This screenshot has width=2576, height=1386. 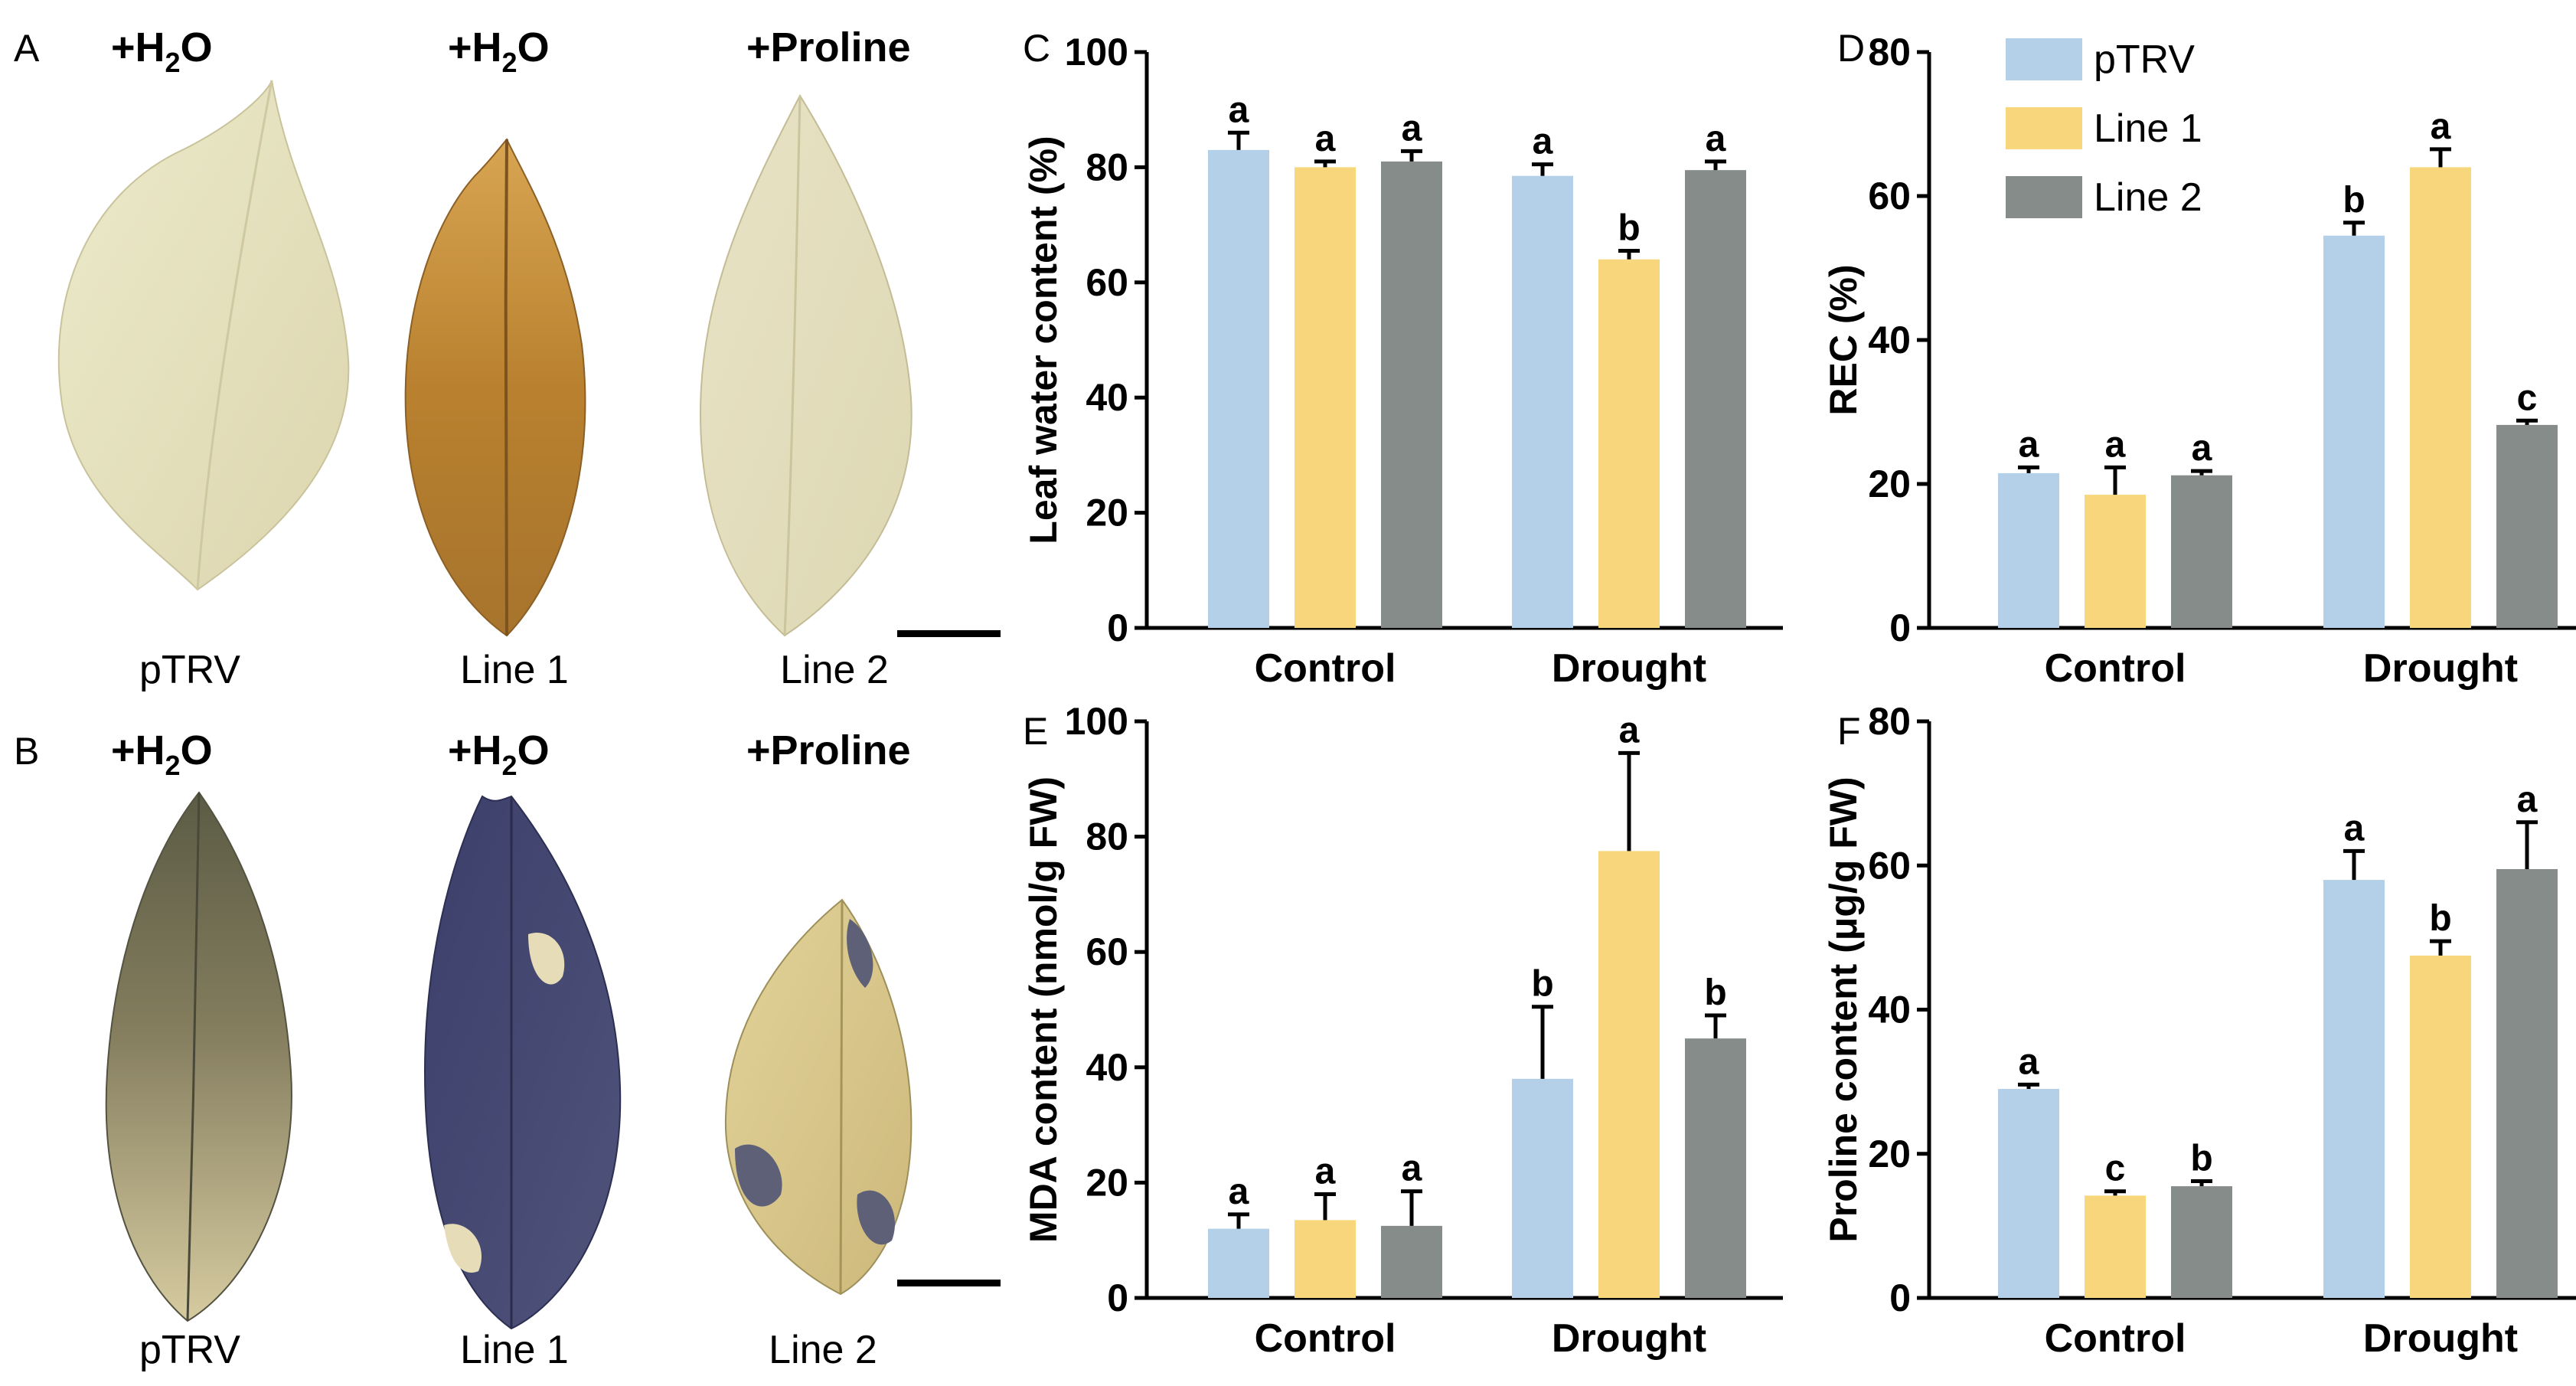 I want to click on leaf-a2: +H2O Line 1, so click(x=495, y=358).